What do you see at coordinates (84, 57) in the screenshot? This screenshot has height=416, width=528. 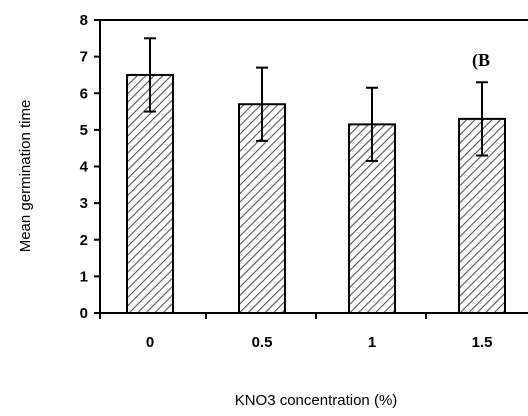 I see `y-tick-label: 7` at bounding box center [84, 57].